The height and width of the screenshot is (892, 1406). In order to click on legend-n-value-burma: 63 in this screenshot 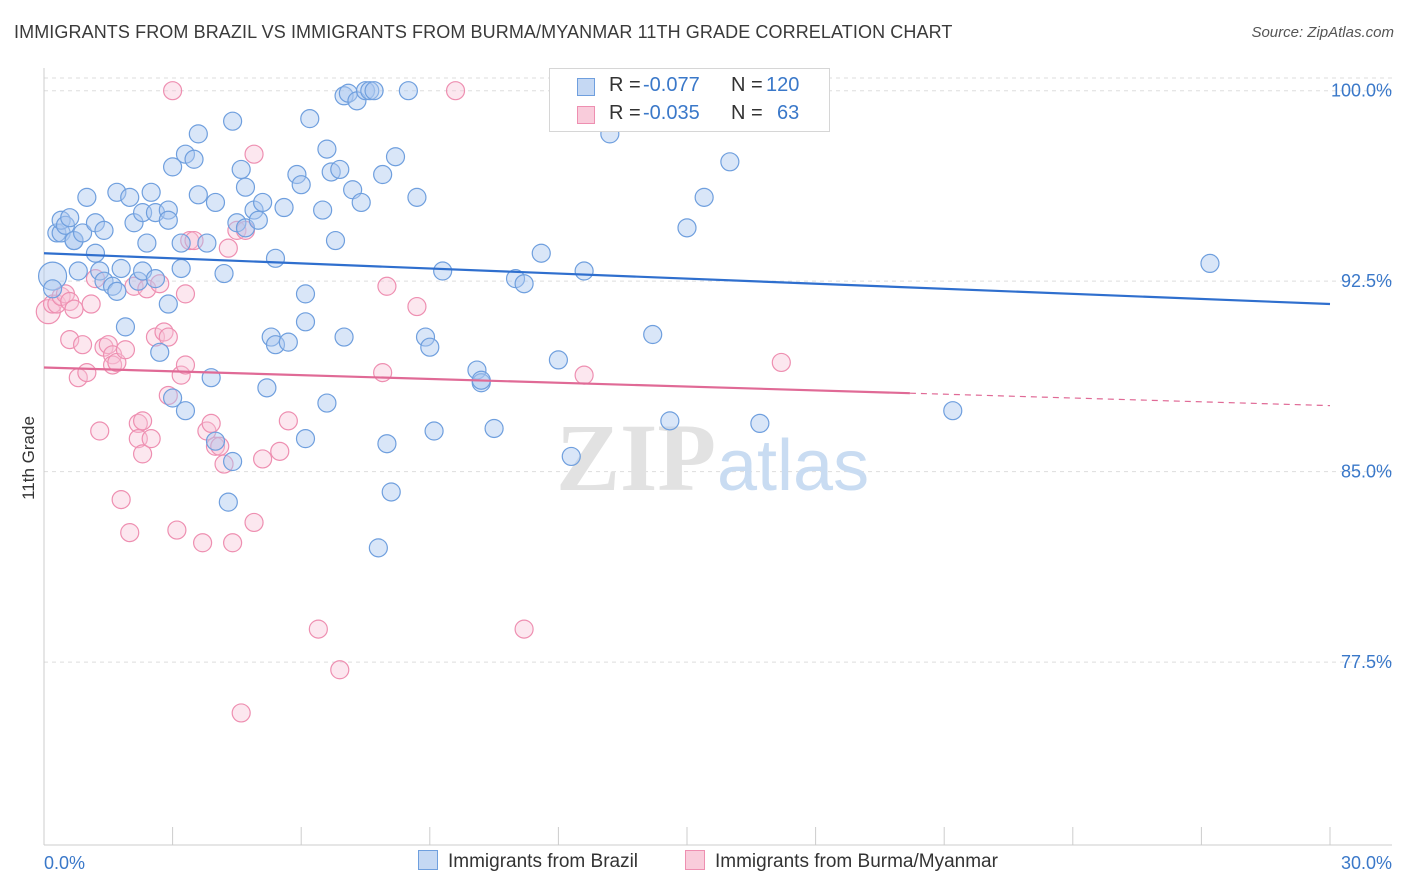, I will do `click(788, 113)`.